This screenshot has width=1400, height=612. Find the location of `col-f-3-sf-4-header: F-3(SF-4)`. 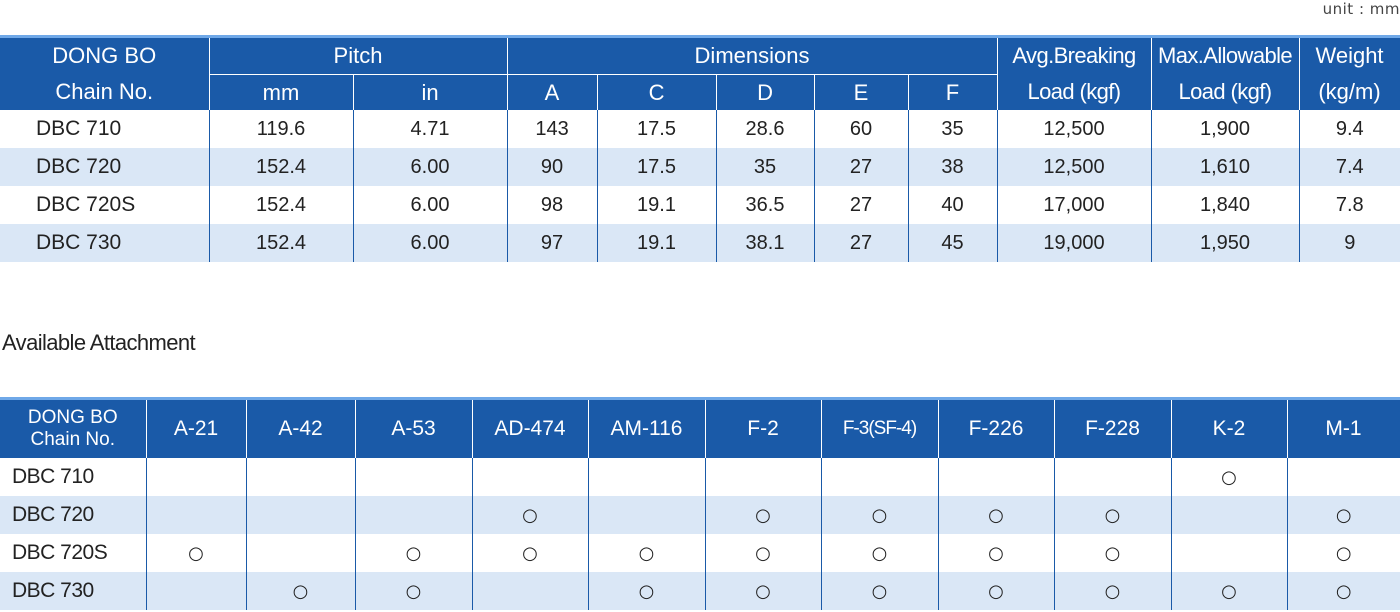

col-f-3-sf-4-header: F-3(SF-4) is located at coordinates (879, 429).